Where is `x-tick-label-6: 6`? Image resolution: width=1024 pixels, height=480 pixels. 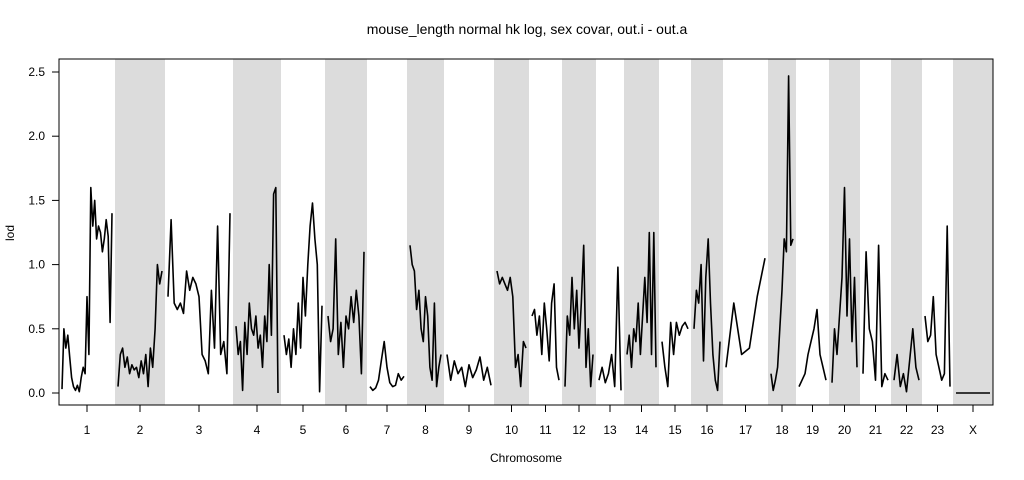 x-tick-label-6: 6 is located at coordinates (346, 430).